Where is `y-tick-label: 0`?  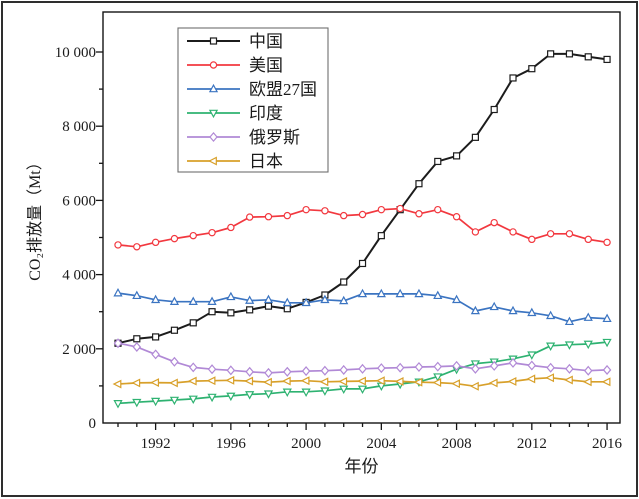 y-tick-label: 0 is located at coordinates (93, 424).